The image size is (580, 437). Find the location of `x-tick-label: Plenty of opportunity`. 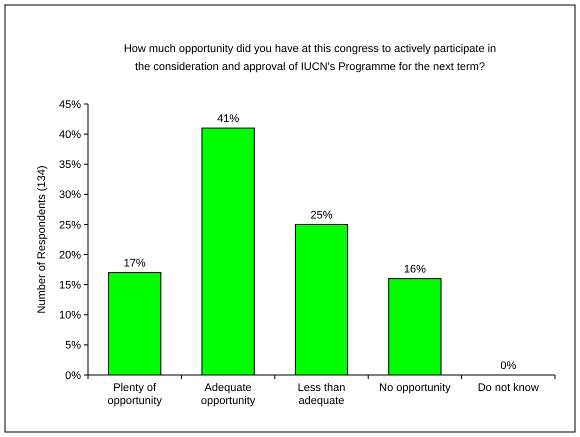

x-tick-label: Plenty of opportunity is located at coordinates (134, 394).